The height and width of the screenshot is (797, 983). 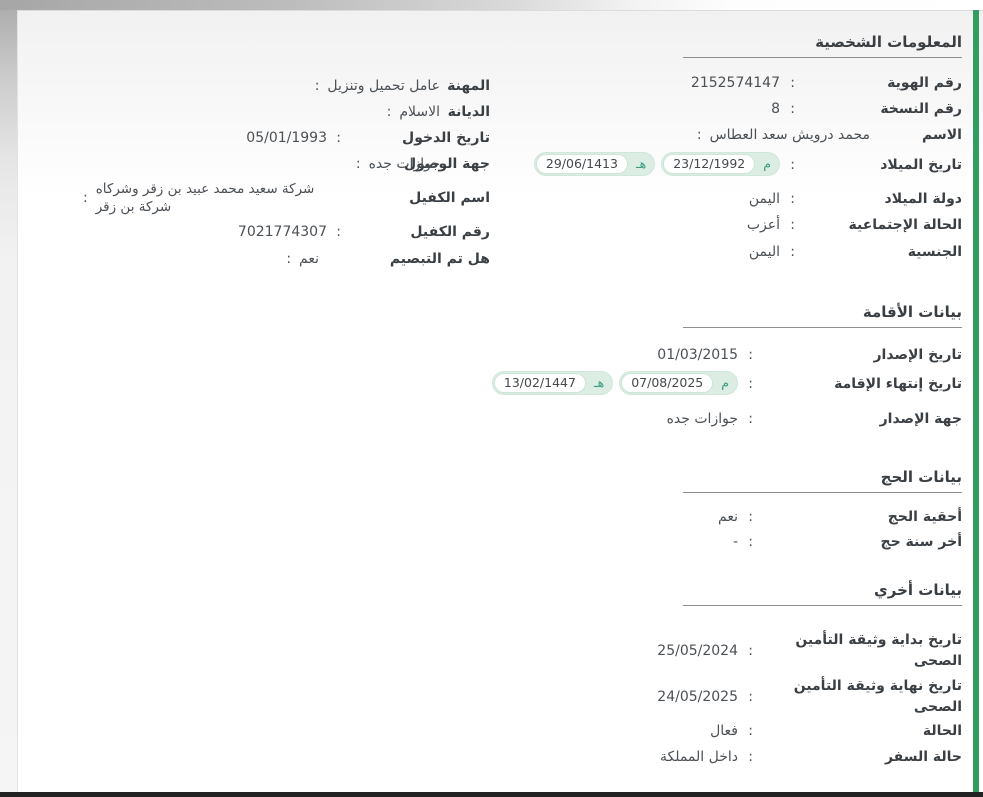 What do you see at coordinates (912, 312) in the screenshot?
I see `section-title-residency: بيانات الأقامة` at bounding box center [912, 312].